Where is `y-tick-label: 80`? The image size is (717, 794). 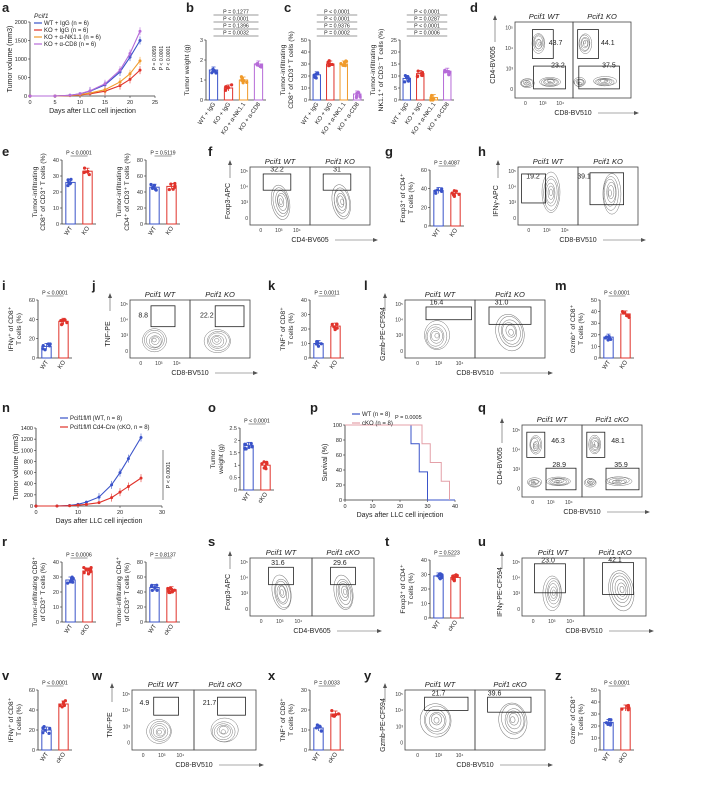
y-tick-label: 80 is located at coordinates (140, 161).